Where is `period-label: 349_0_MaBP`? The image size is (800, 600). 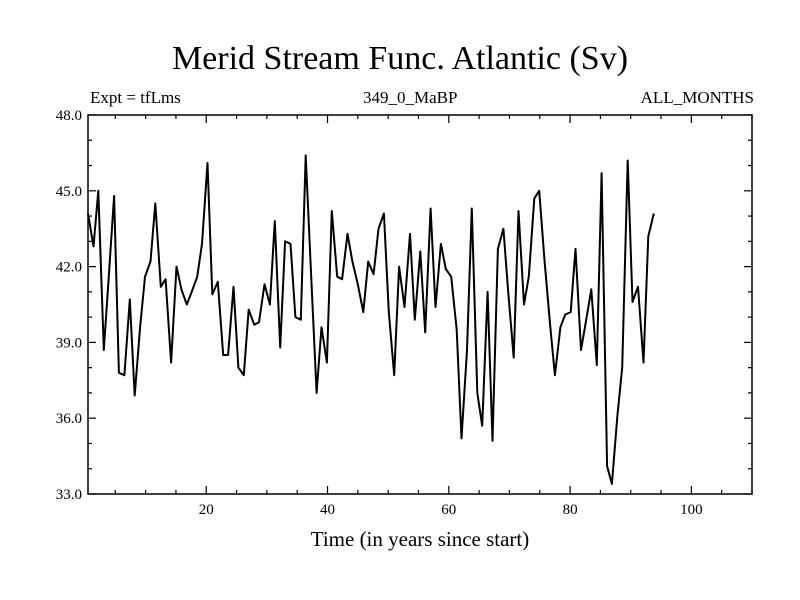 period-label: 349_0_MaBP is located at coordinates (410, 97).